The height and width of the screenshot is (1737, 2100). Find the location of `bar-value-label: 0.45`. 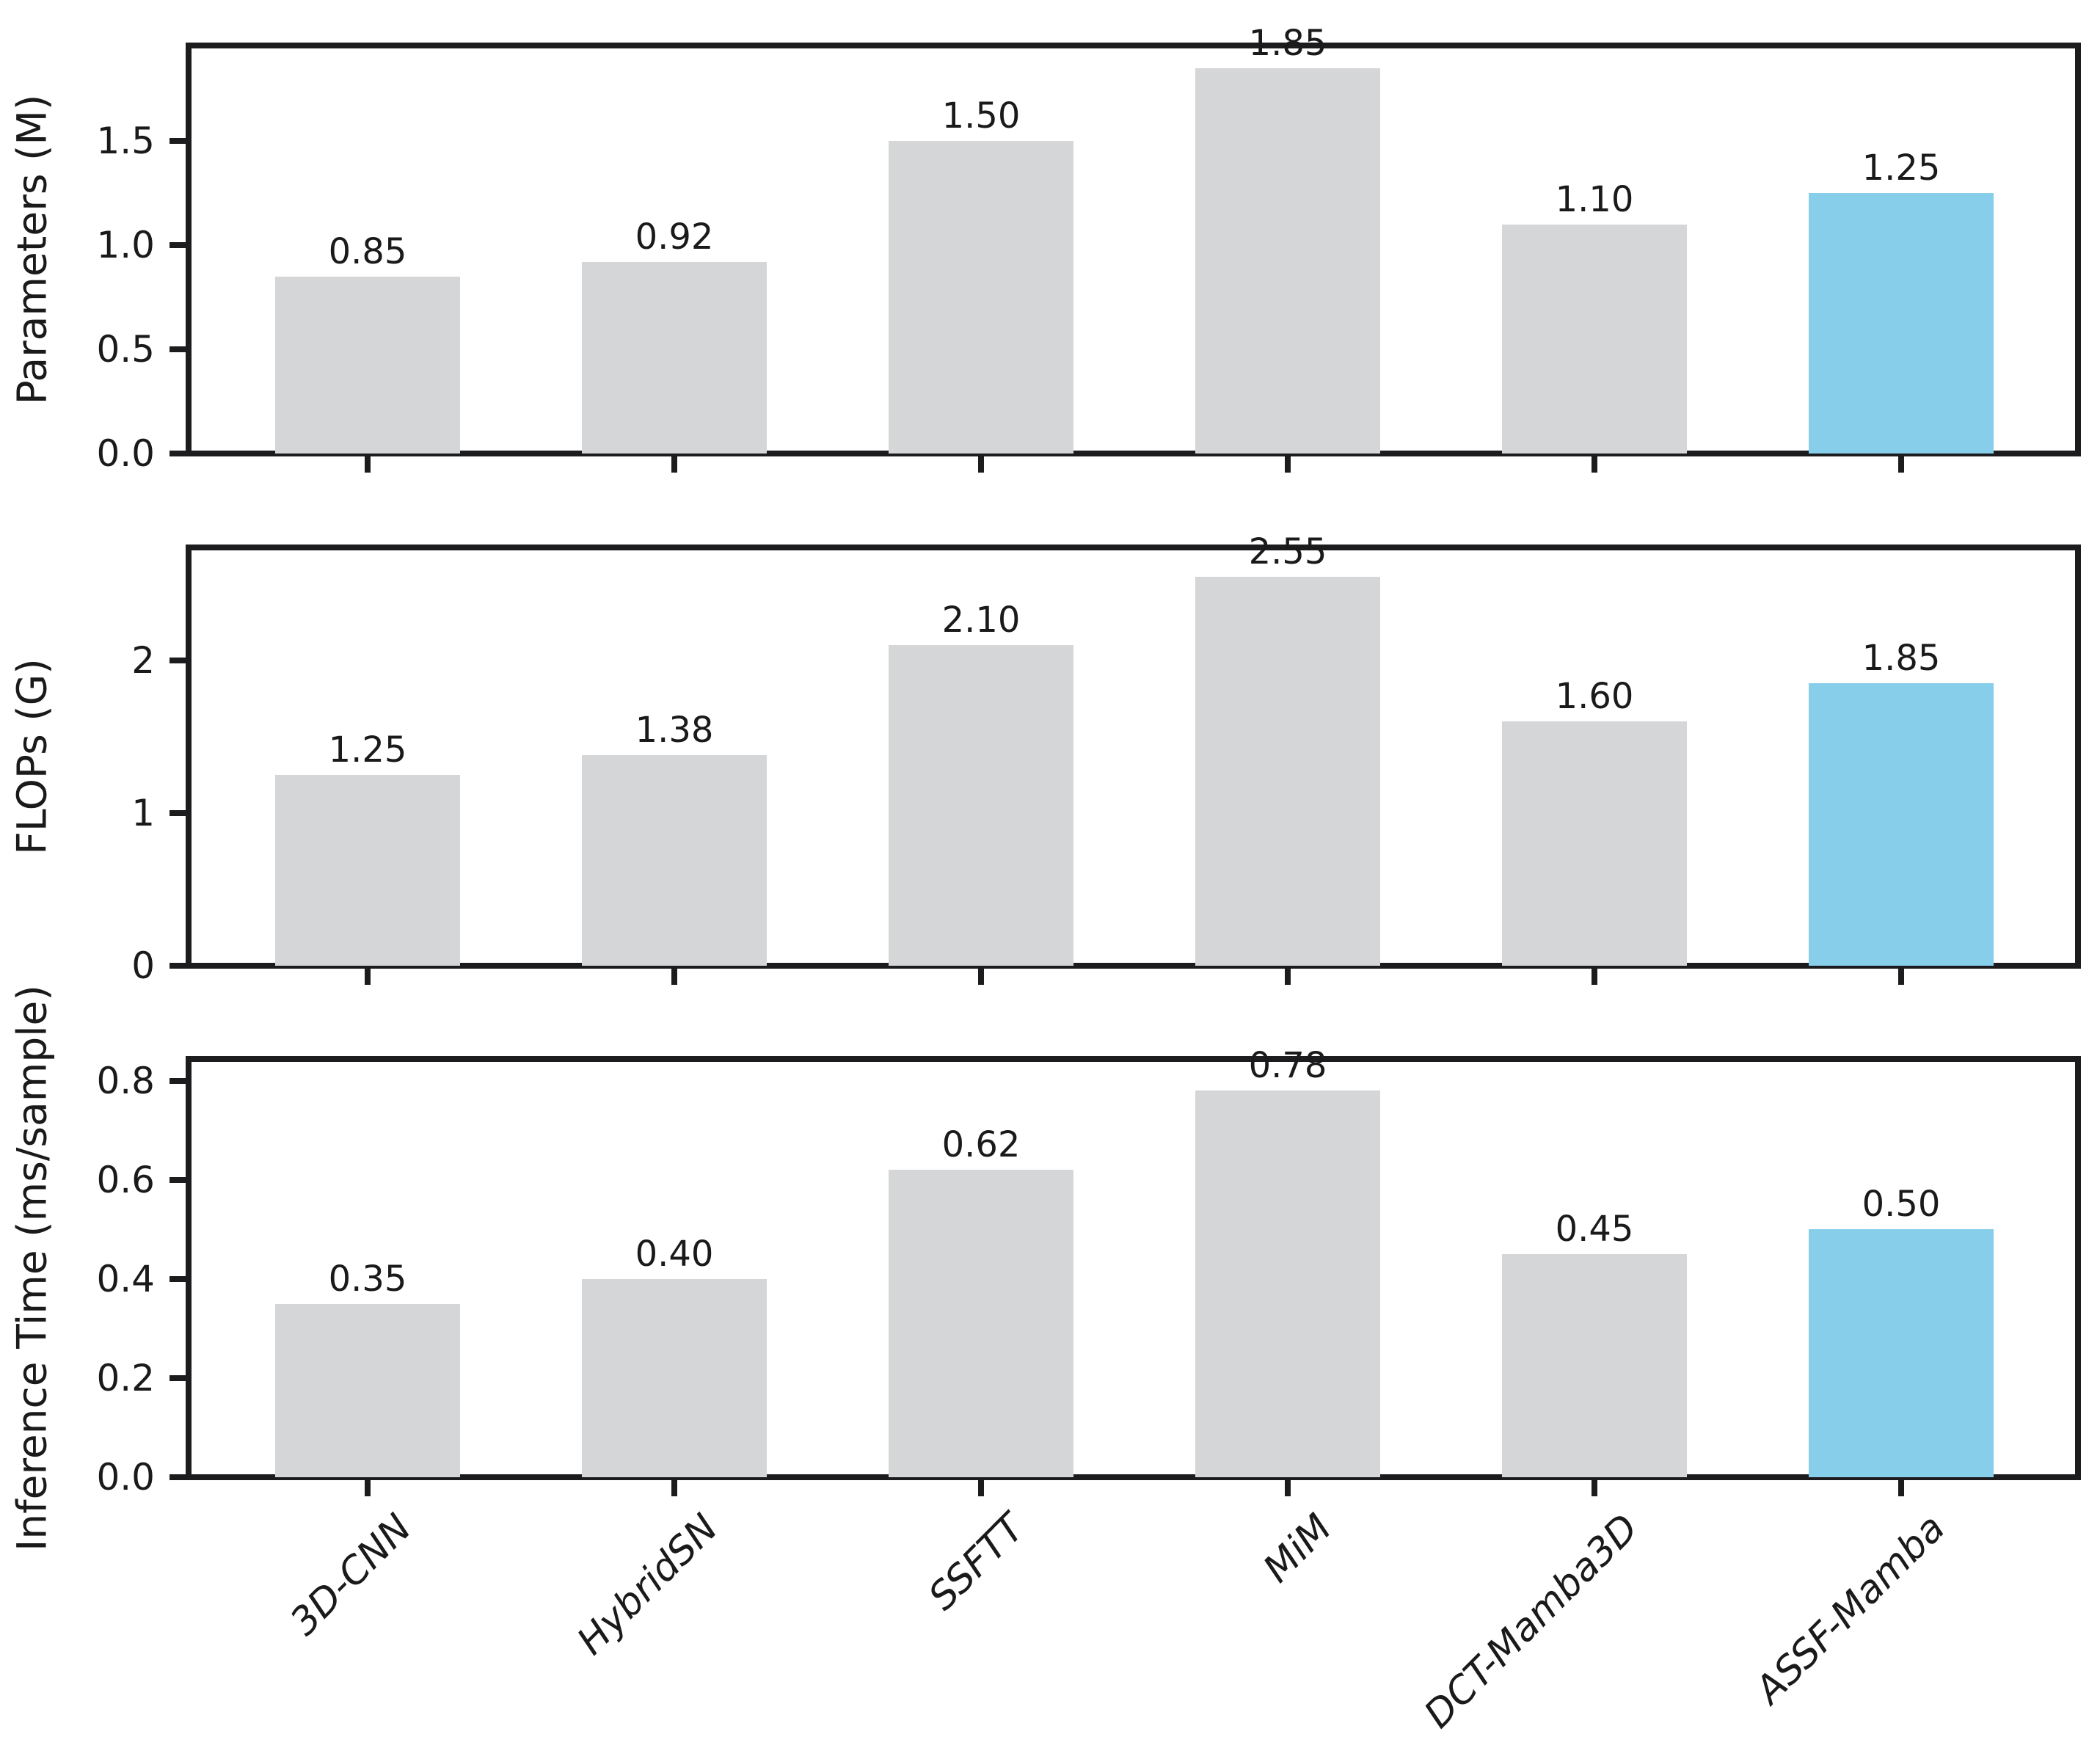

bar-value-label: 0.45 is located at coordinates (1594, 1229).